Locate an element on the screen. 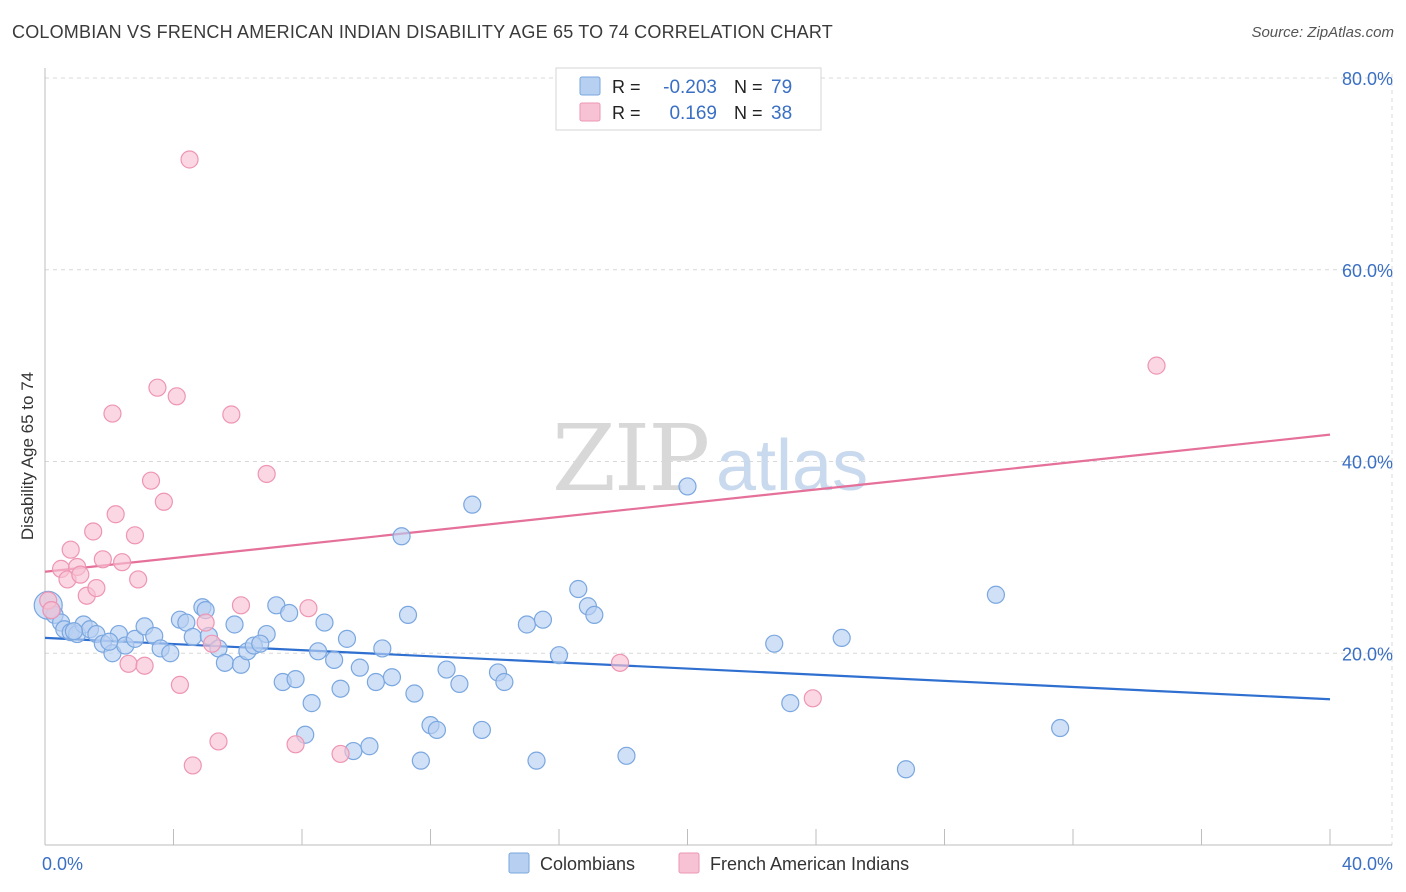  y-tick-label-2: 60.0% is located at coordinates (1367, 271).